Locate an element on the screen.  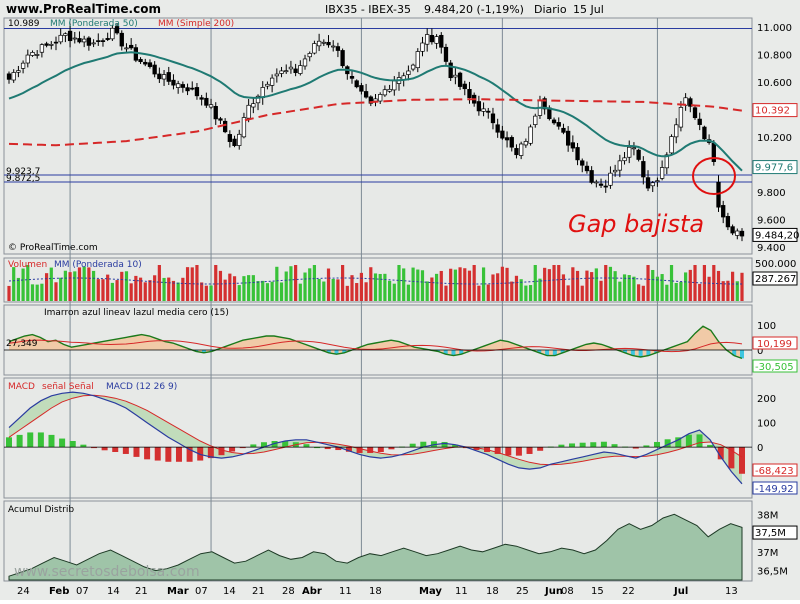
volume-value-box is located at coordinates (775, 278).